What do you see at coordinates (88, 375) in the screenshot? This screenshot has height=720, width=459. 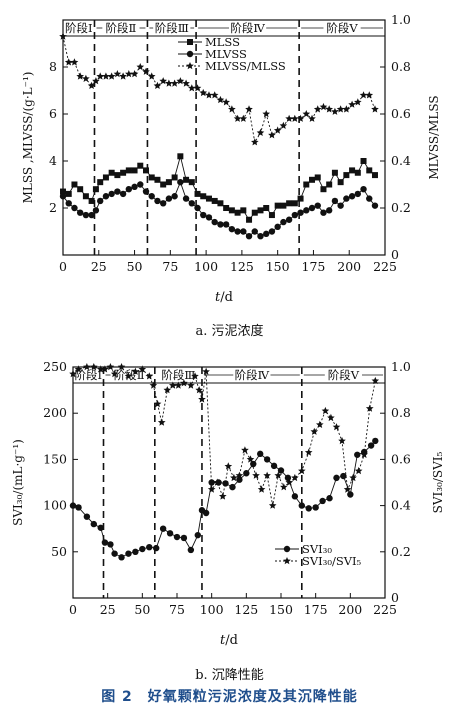 I see `chart-b-phase-label-1: 阶段Ⅰ` at bounding box center [88, 375].